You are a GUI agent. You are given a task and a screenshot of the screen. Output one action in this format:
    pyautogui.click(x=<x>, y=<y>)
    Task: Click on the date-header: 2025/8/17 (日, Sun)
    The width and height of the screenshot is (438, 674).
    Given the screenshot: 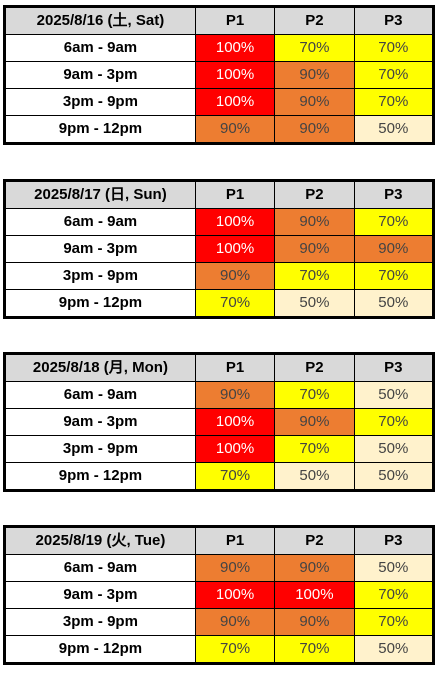 What is the action you would take?
    pyautogui.click(x=100, y=194)
    